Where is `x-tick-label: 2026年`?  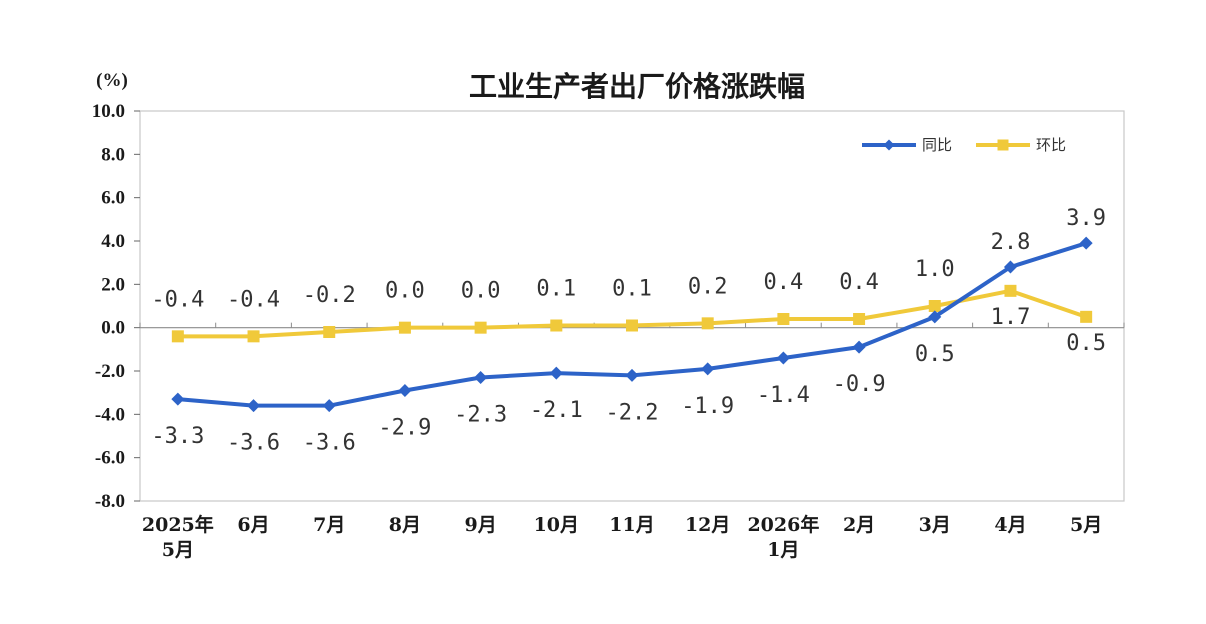
x-tick-label: 2026年 is located at coordinates (783, 524).